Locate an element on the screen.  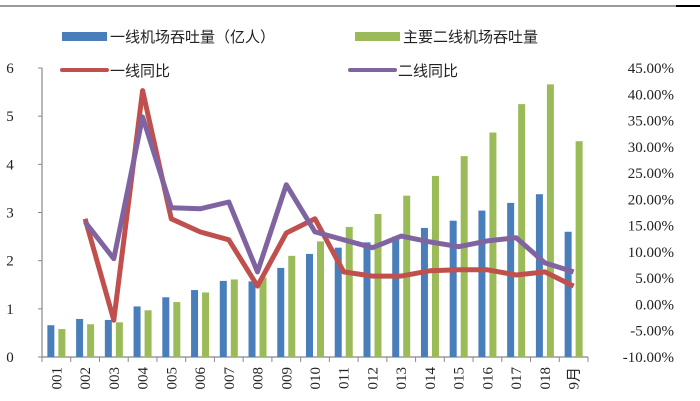
x-tick-label: 017 is located at coordinates (517, 378).